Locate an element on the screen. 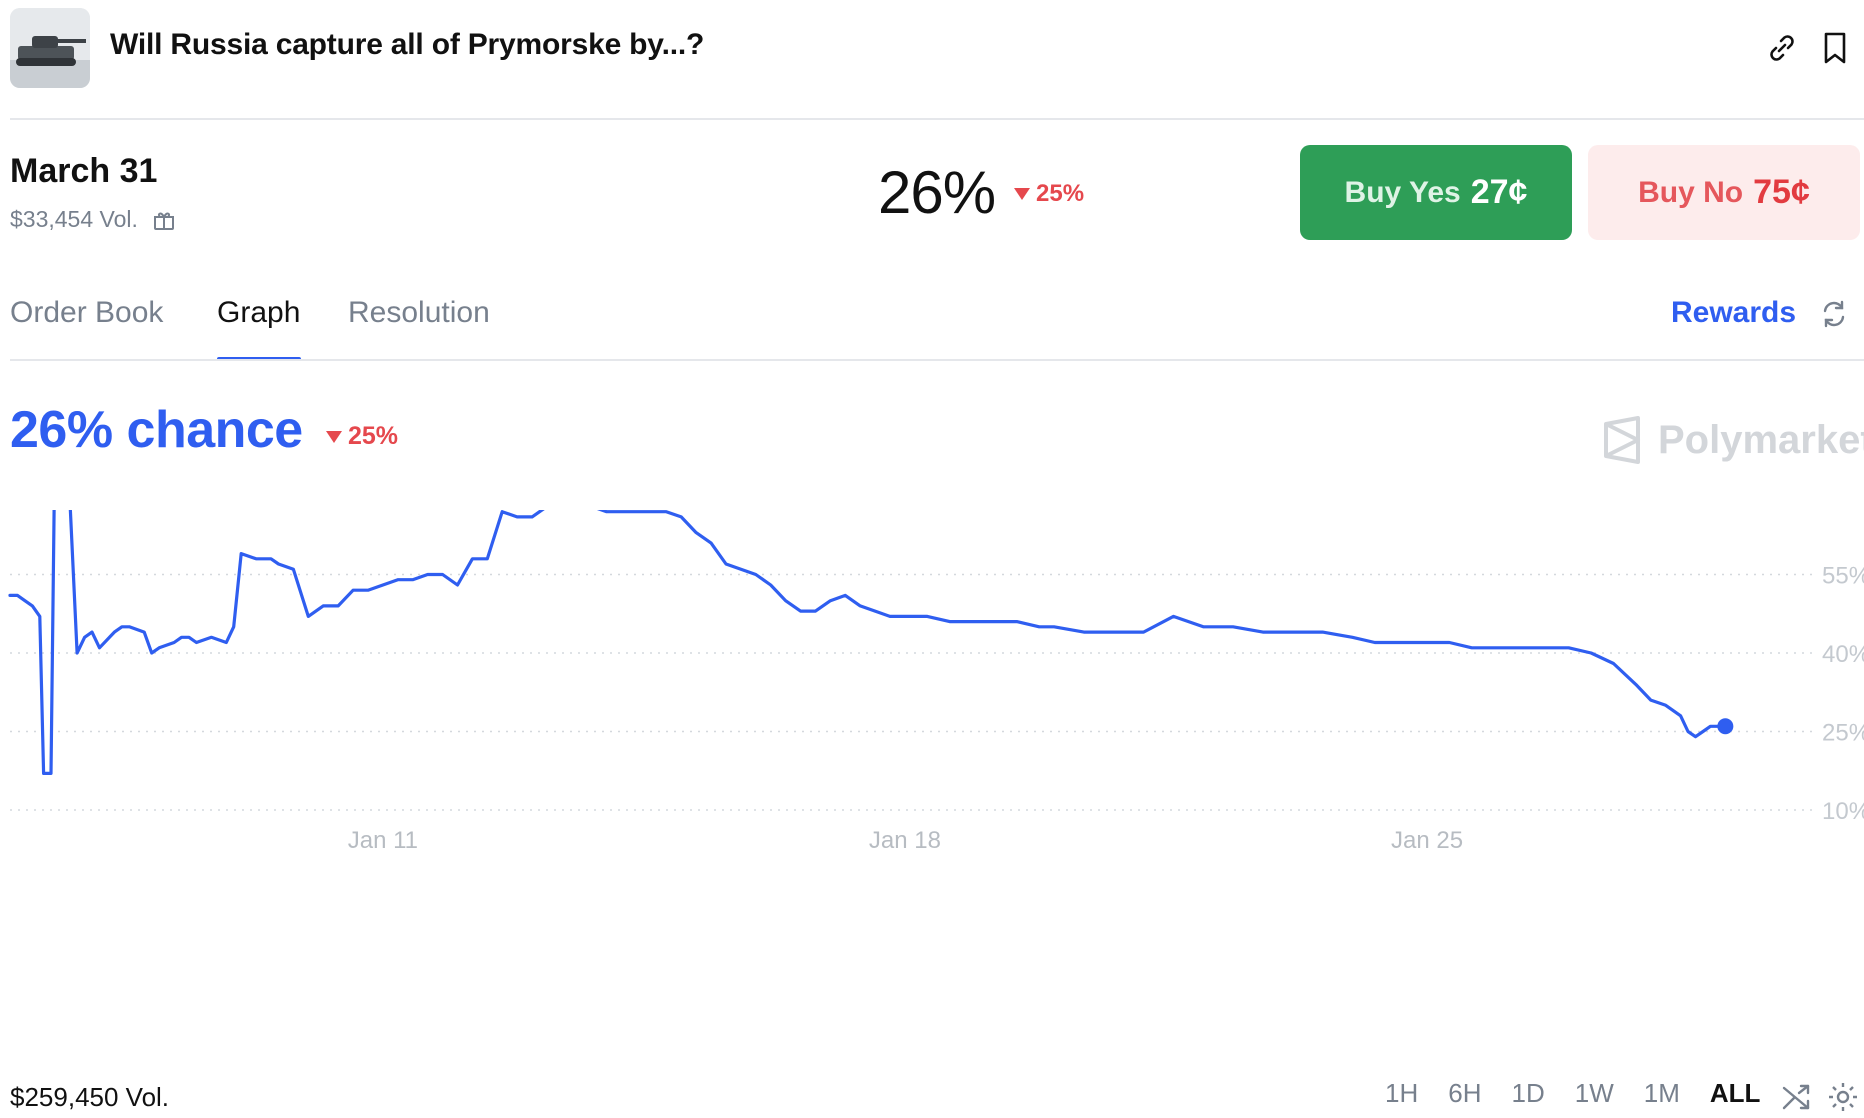 The image size is (1864, 1118). buy-yes-button: Buy Yes 27¢ is located at coordinates (1436, 192).